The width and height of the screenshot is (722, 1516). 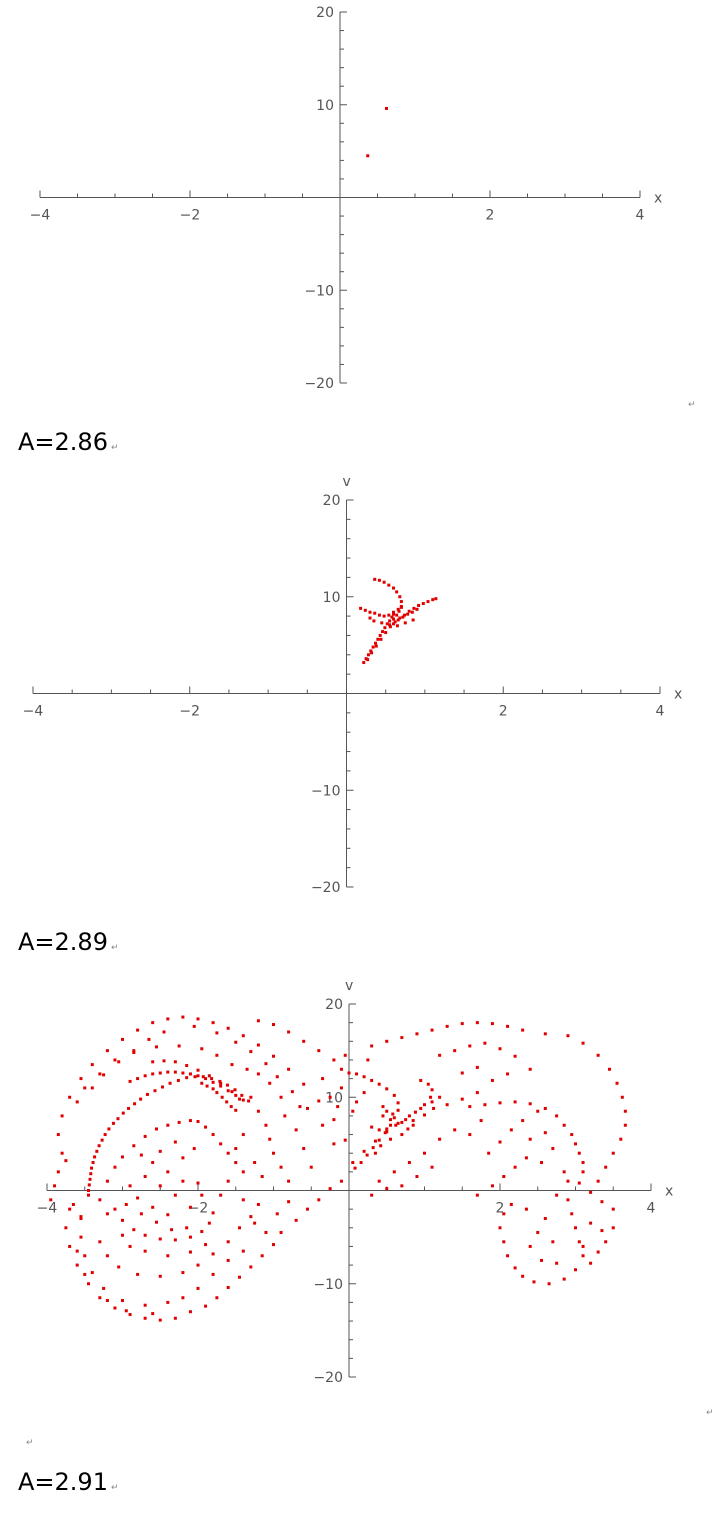 What do you see at coordinates (326, 888) in the screenshot?
I see `y-tick-label: −20` at bounding box center [326, 888].